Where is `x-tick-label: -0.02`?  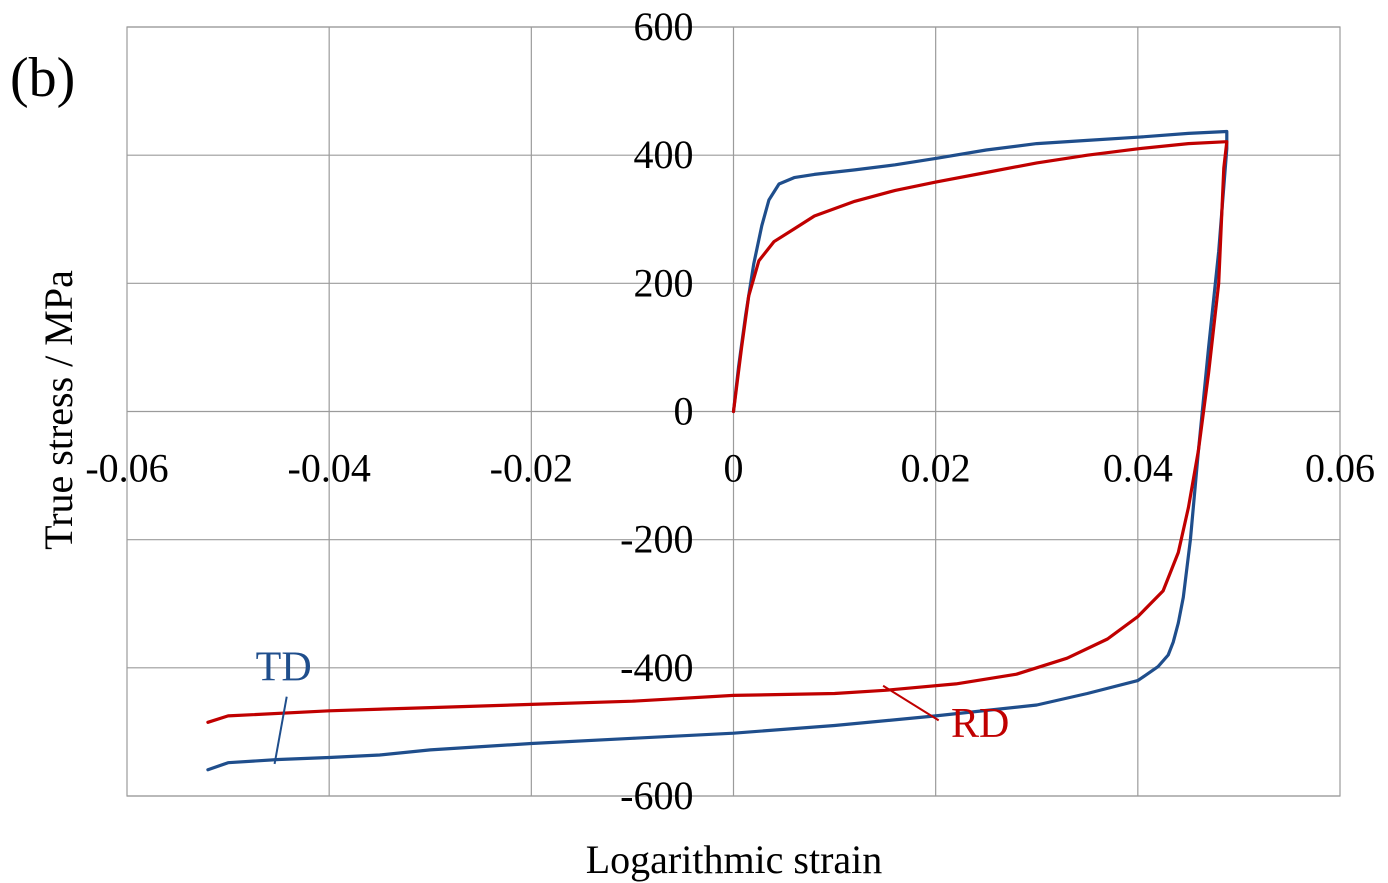 x-tick-label: -0.02 is located at coordinates (531, 468).